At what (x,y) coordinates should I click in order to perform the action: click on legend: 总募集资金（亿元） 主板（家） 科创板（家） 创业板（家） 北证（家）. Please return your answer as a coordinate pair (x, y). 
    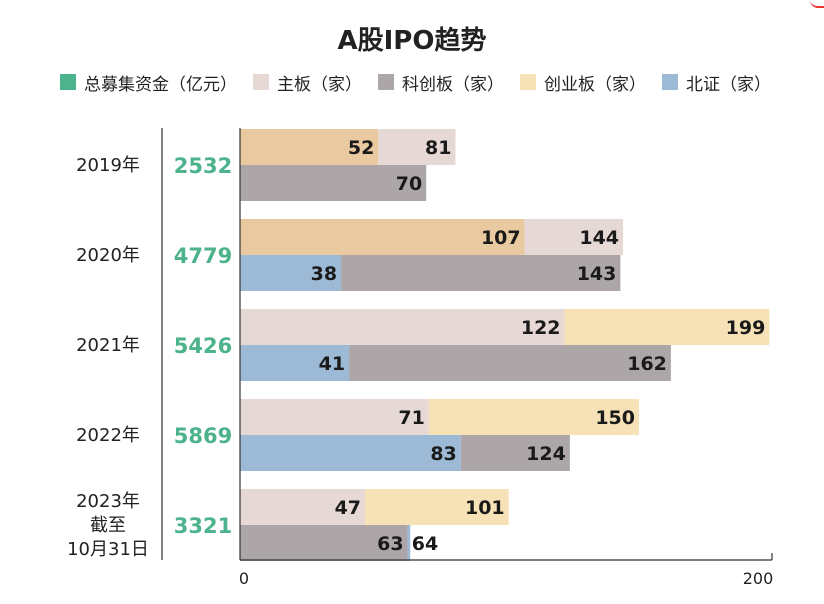
    Looking at the image, I should click on (423, 82).